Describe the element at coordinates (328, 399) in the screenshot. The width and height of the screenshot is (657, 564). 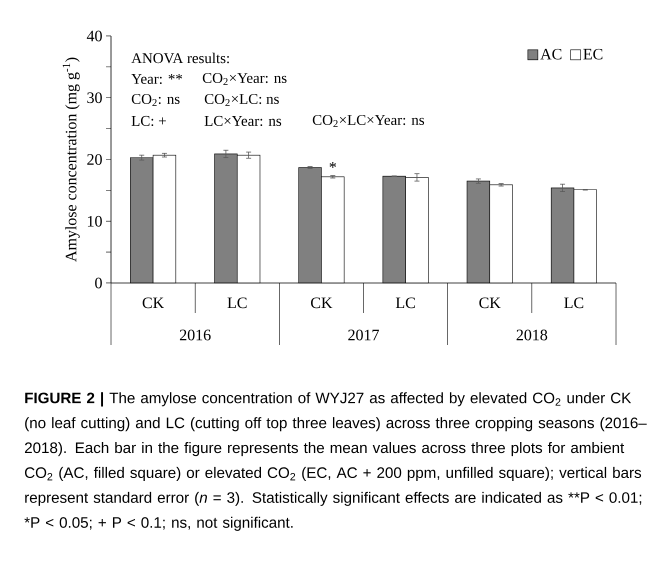
I see `text: FIGURE 2 | The amylose concentration of WYJ27 as affected by elevated CO$_{2}$ under CK` at that location.